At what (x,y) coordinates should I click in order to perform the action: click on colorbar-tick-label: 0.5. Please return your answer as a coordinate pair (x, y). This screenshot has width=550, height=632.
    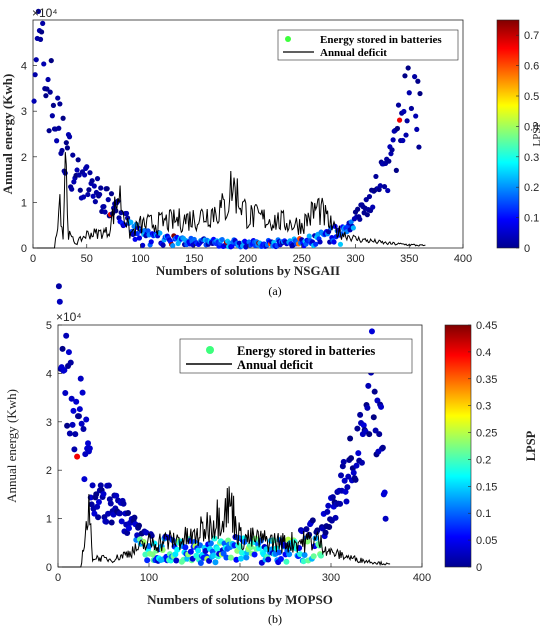
    Looking at the image, I should click on (531, 97).